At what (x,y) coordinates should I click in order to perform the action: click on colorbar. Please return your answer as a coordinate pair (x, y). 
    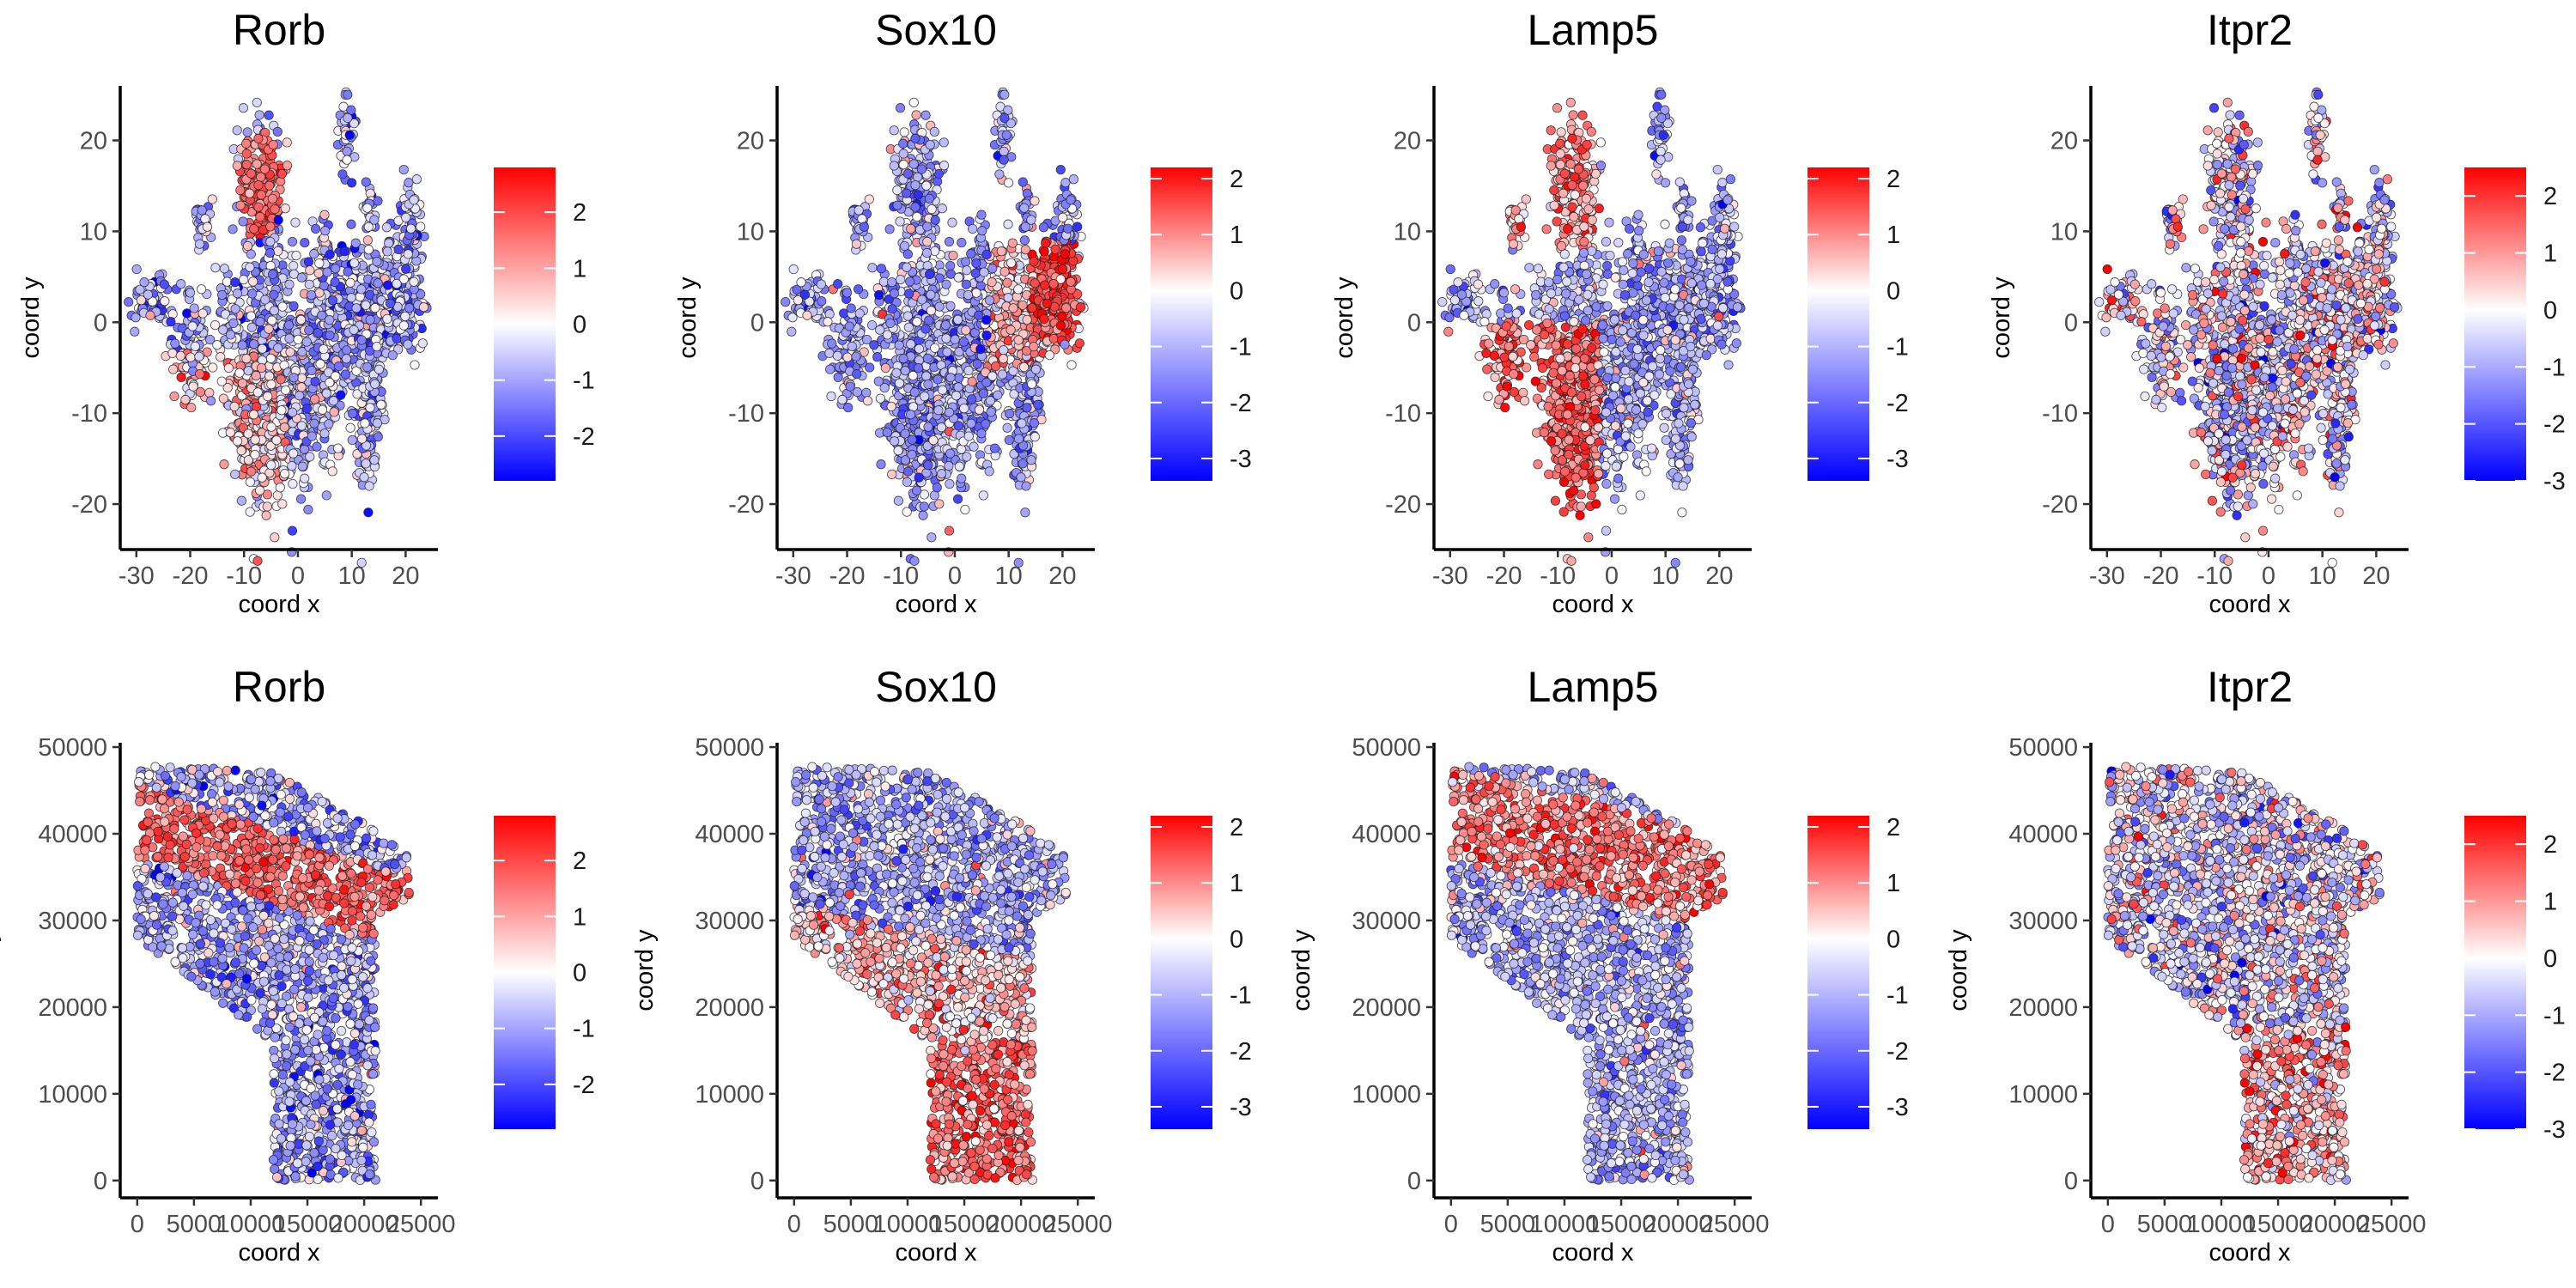
    Looking at the image, I should click on (1181, 324).